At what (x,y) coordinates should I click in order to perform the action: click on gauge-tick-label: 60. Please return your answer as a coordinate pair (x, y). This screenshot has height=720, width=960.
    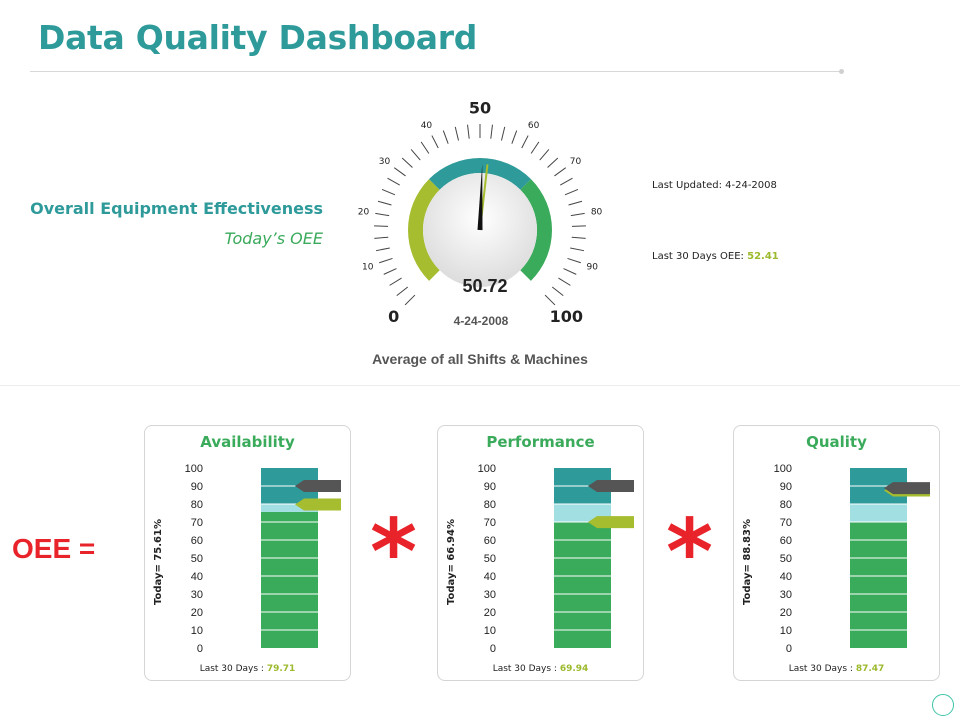
    Looking at the image, I should click on (534, 126).